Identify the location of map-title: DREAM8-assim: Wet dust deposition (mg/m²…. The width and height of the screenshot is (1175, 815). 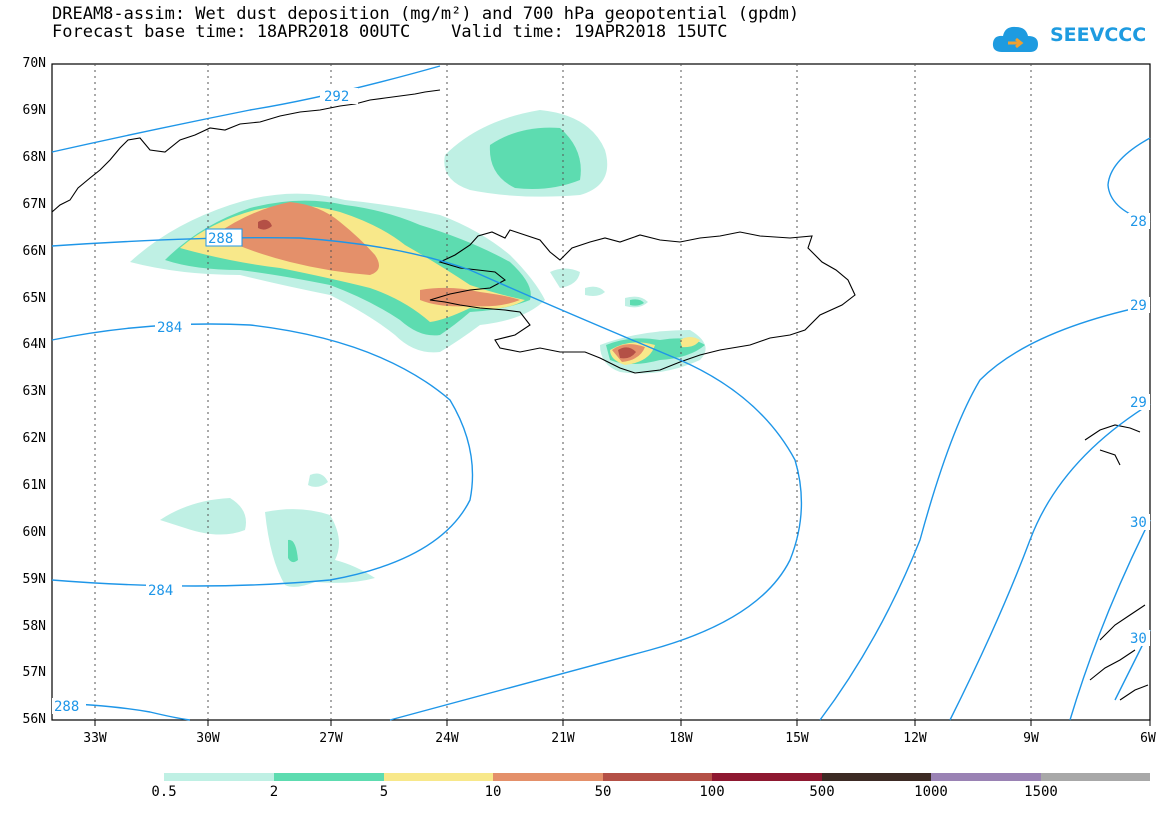
(426, 14).